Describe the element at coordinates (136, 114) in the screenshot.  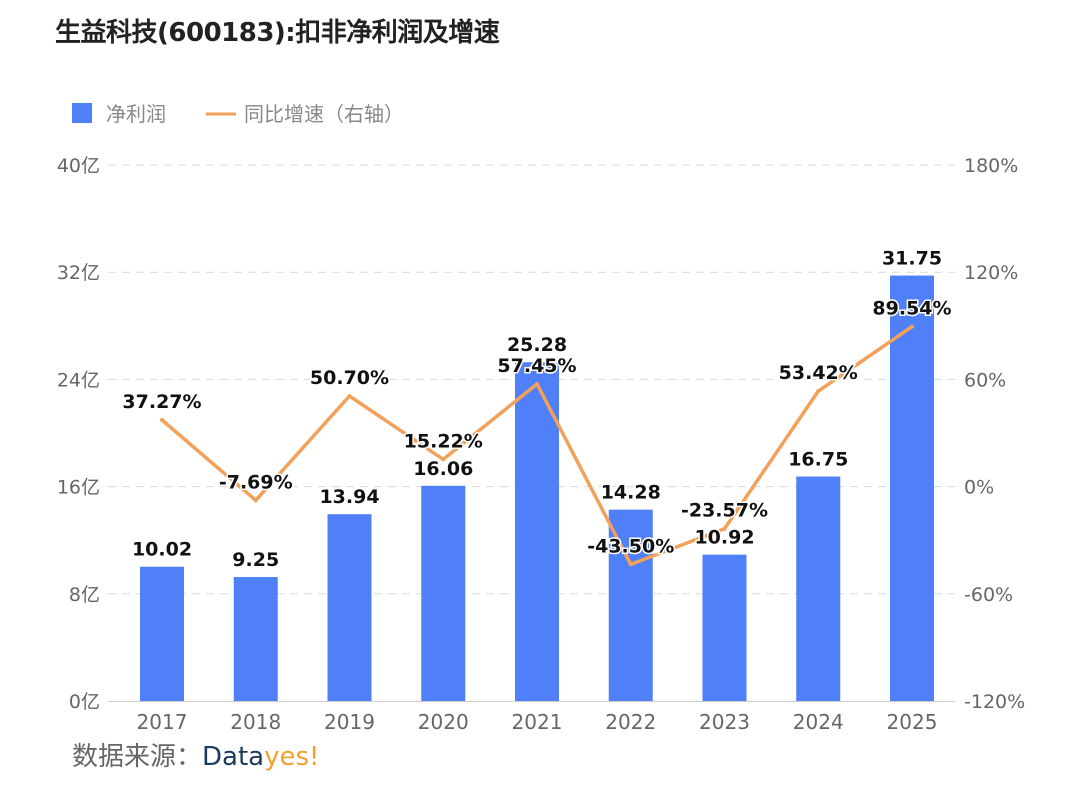
I see `legend-bar-label: 净利润` at that location.